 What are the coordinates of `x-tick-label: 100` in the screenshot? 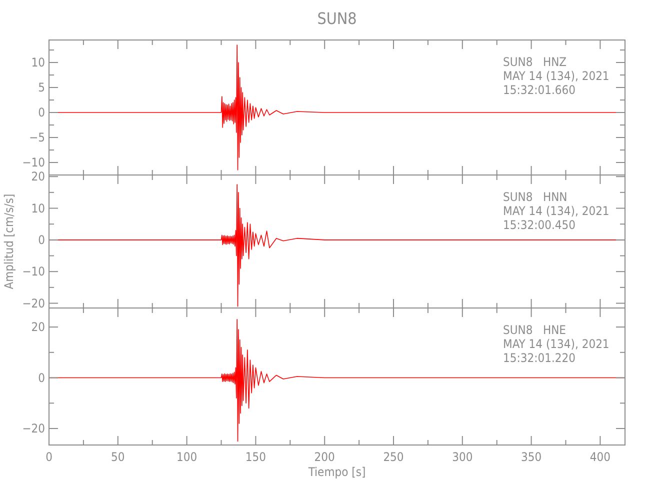 It's located at (187, 457).